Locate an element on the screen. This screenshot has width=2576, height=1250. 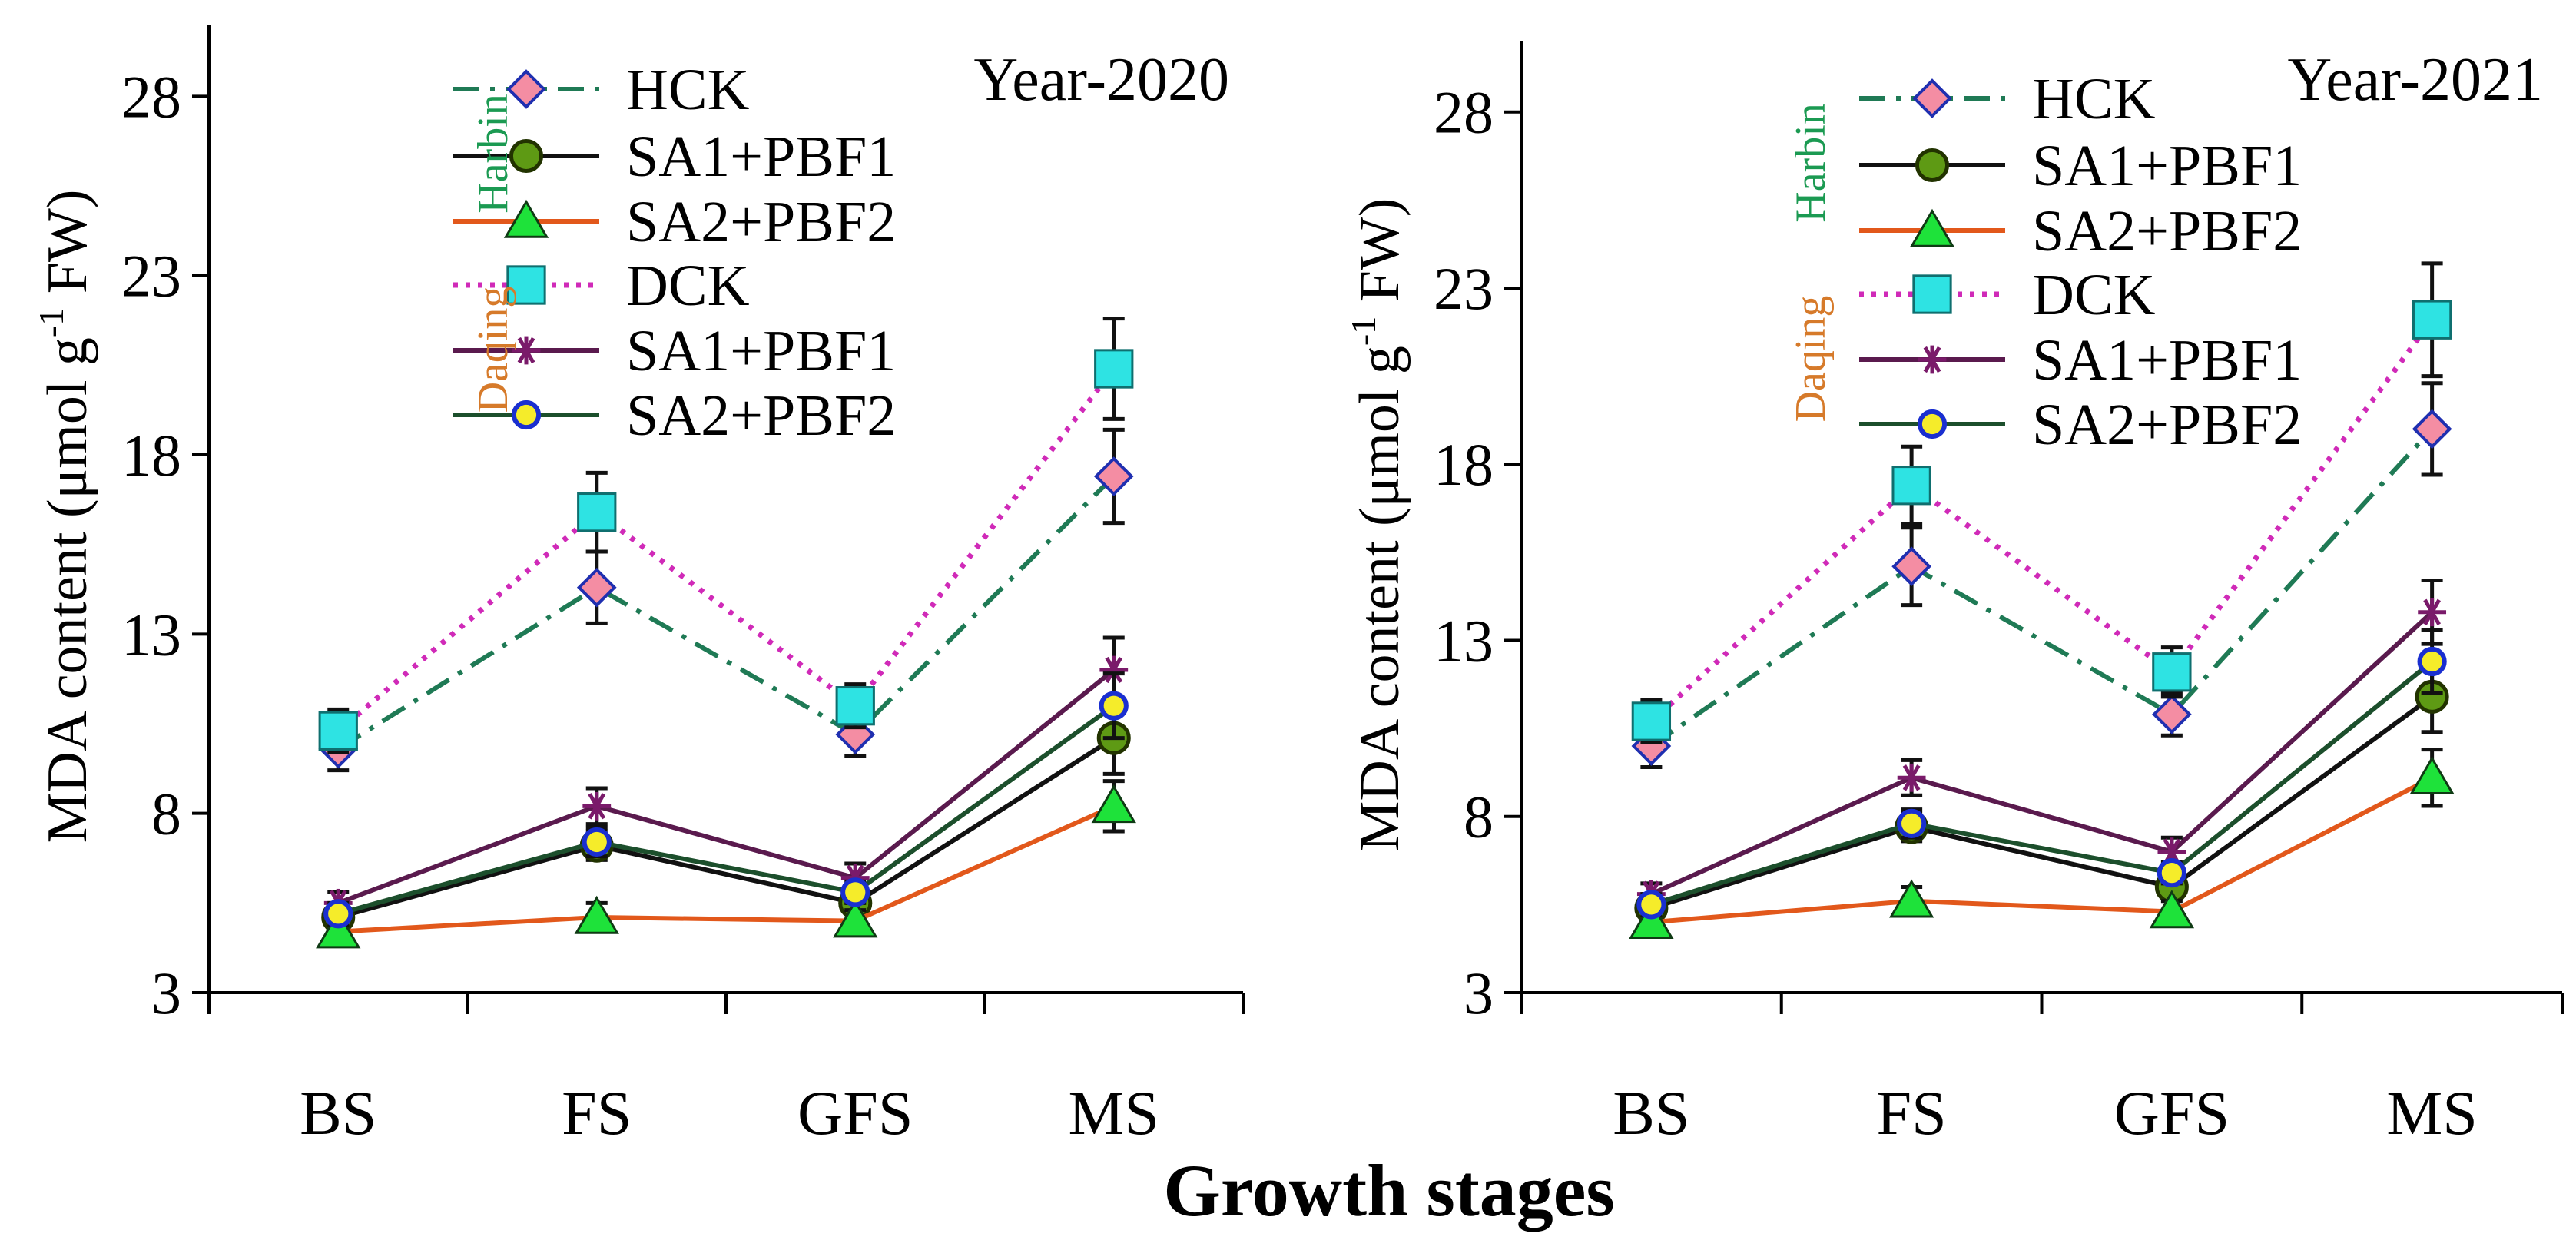
series-dck is located at coordinates (726, 535).